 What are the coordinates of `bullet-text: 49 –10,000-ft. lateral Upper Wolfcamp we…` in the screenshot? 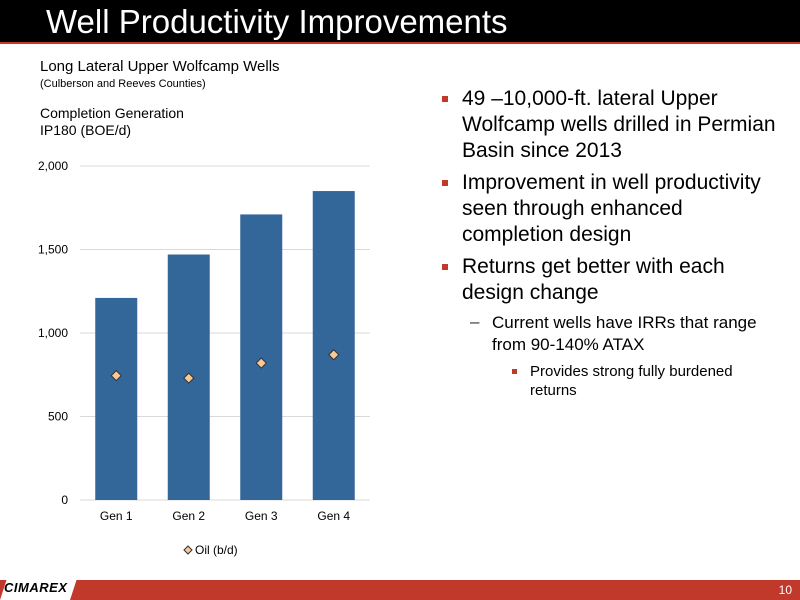 It's located at (619, 124).